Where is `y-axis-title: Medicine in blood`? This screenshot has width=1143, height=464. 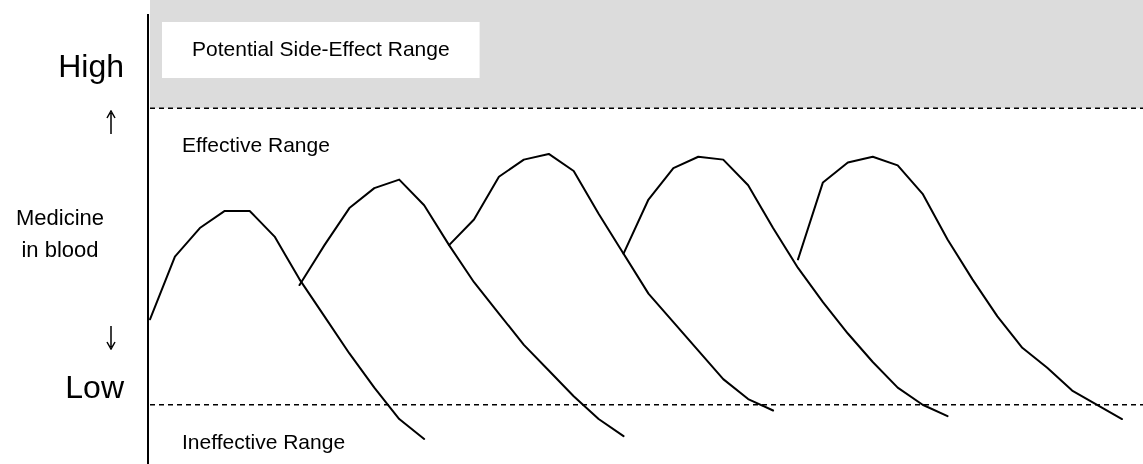
y-axis-title: Medicine in blood is located at coordinates (60, 234).